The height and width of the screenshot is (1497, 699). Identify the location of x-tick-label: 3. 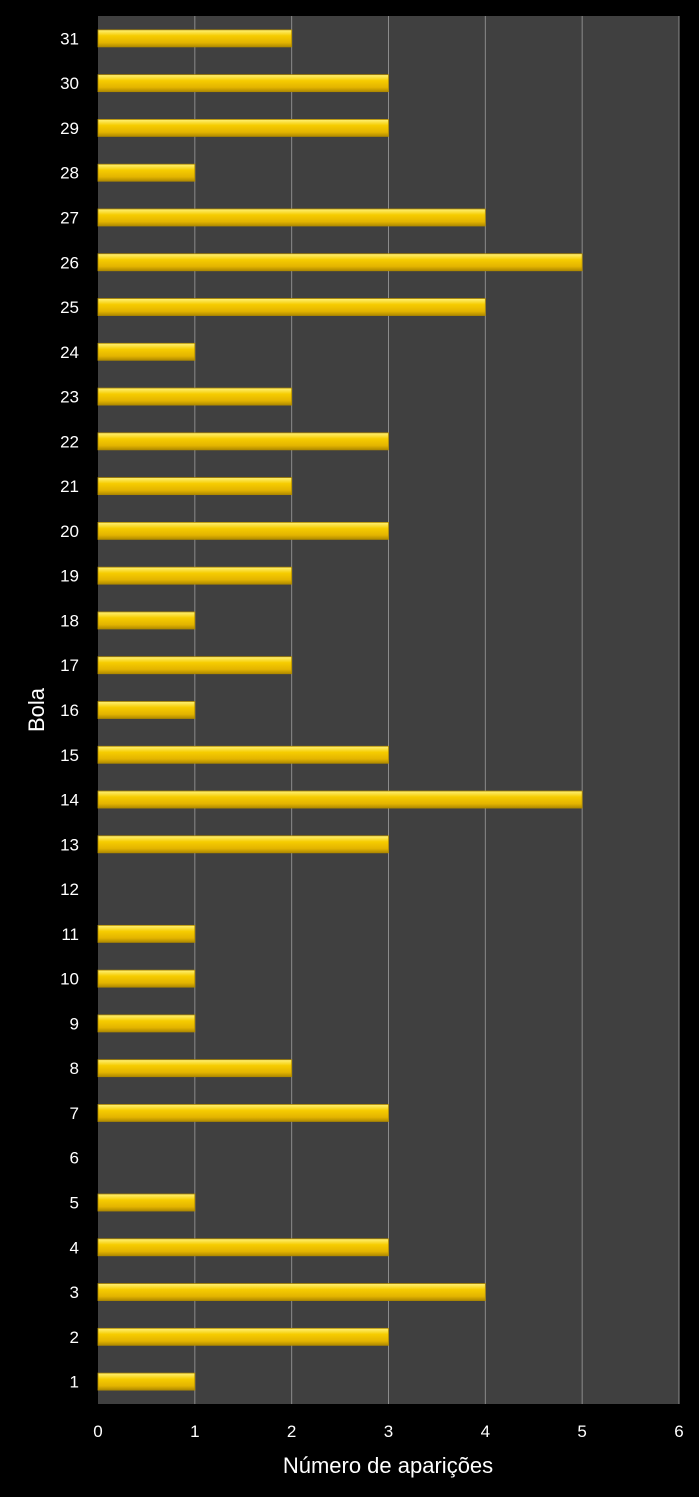
(388, 1431).